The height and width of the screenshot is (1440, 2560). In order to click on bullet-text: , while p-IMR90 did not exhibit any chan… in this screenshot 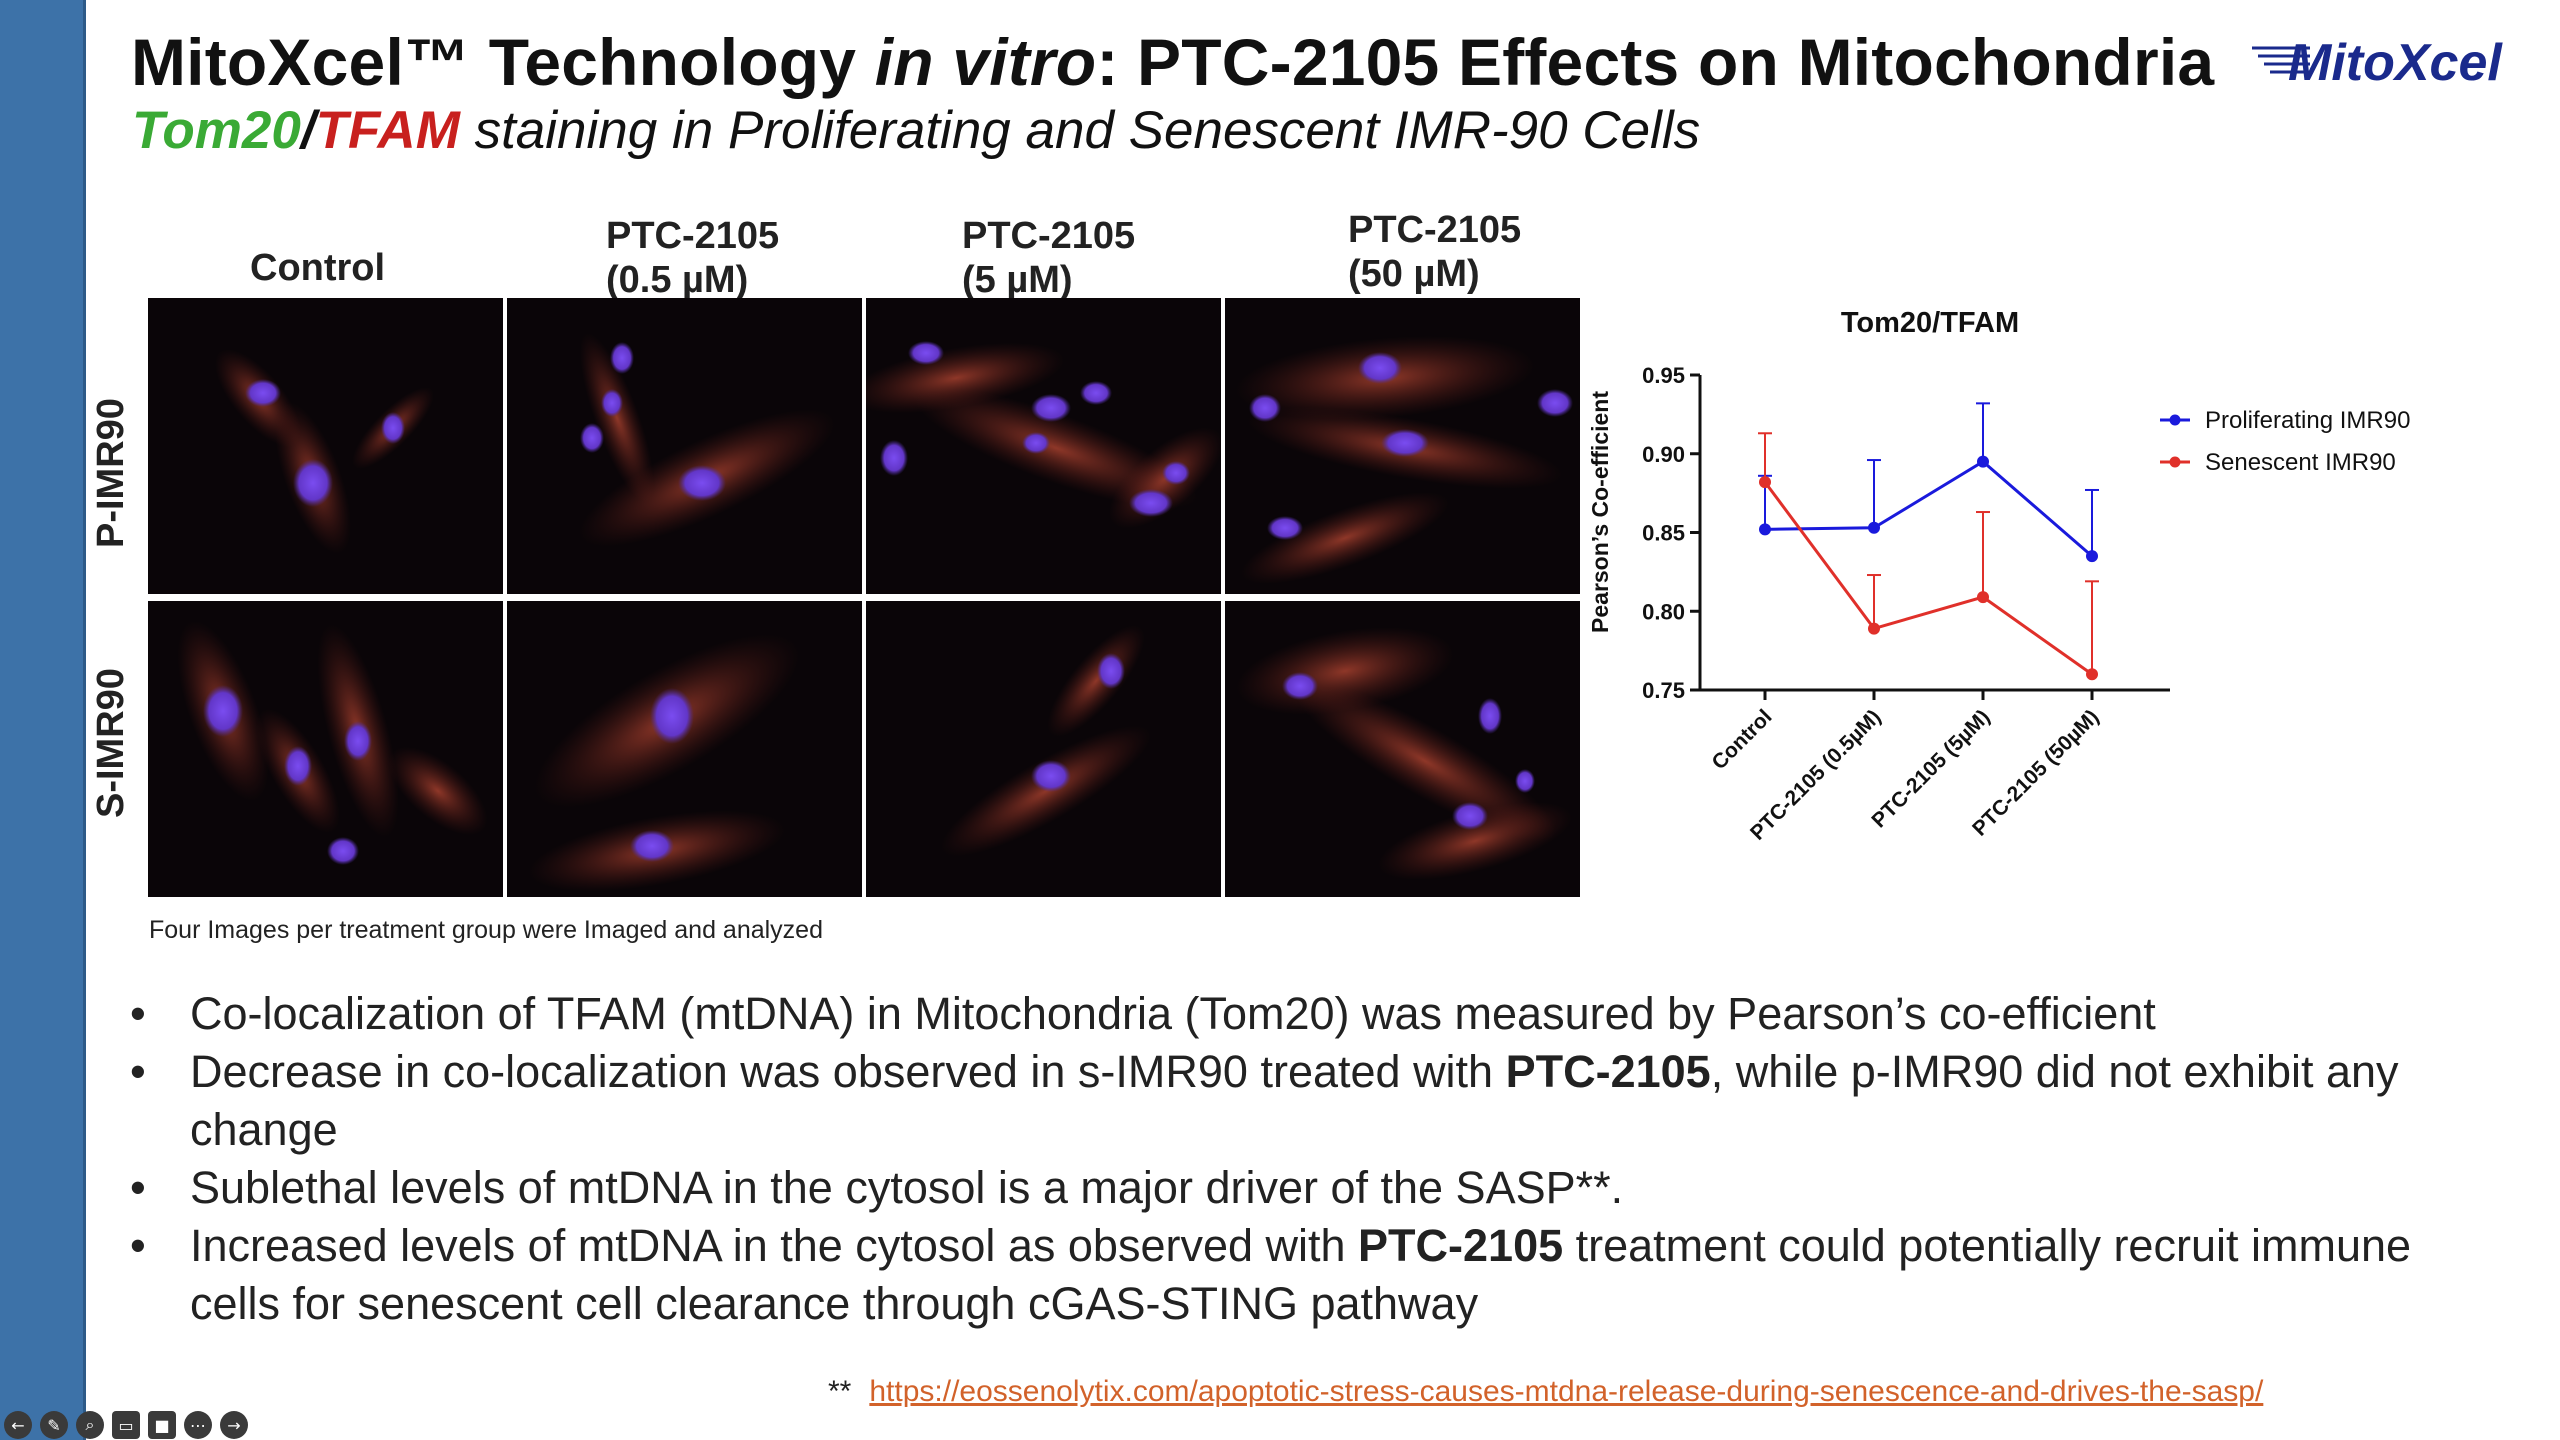, I will do `click(1294, 1100)`.